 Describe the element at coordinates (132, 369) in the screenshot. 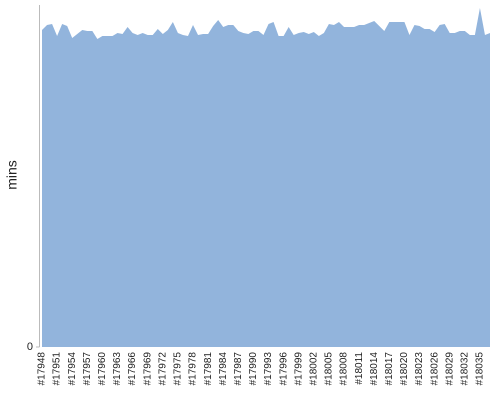

I see `x-tick-label: #17966` at that location.